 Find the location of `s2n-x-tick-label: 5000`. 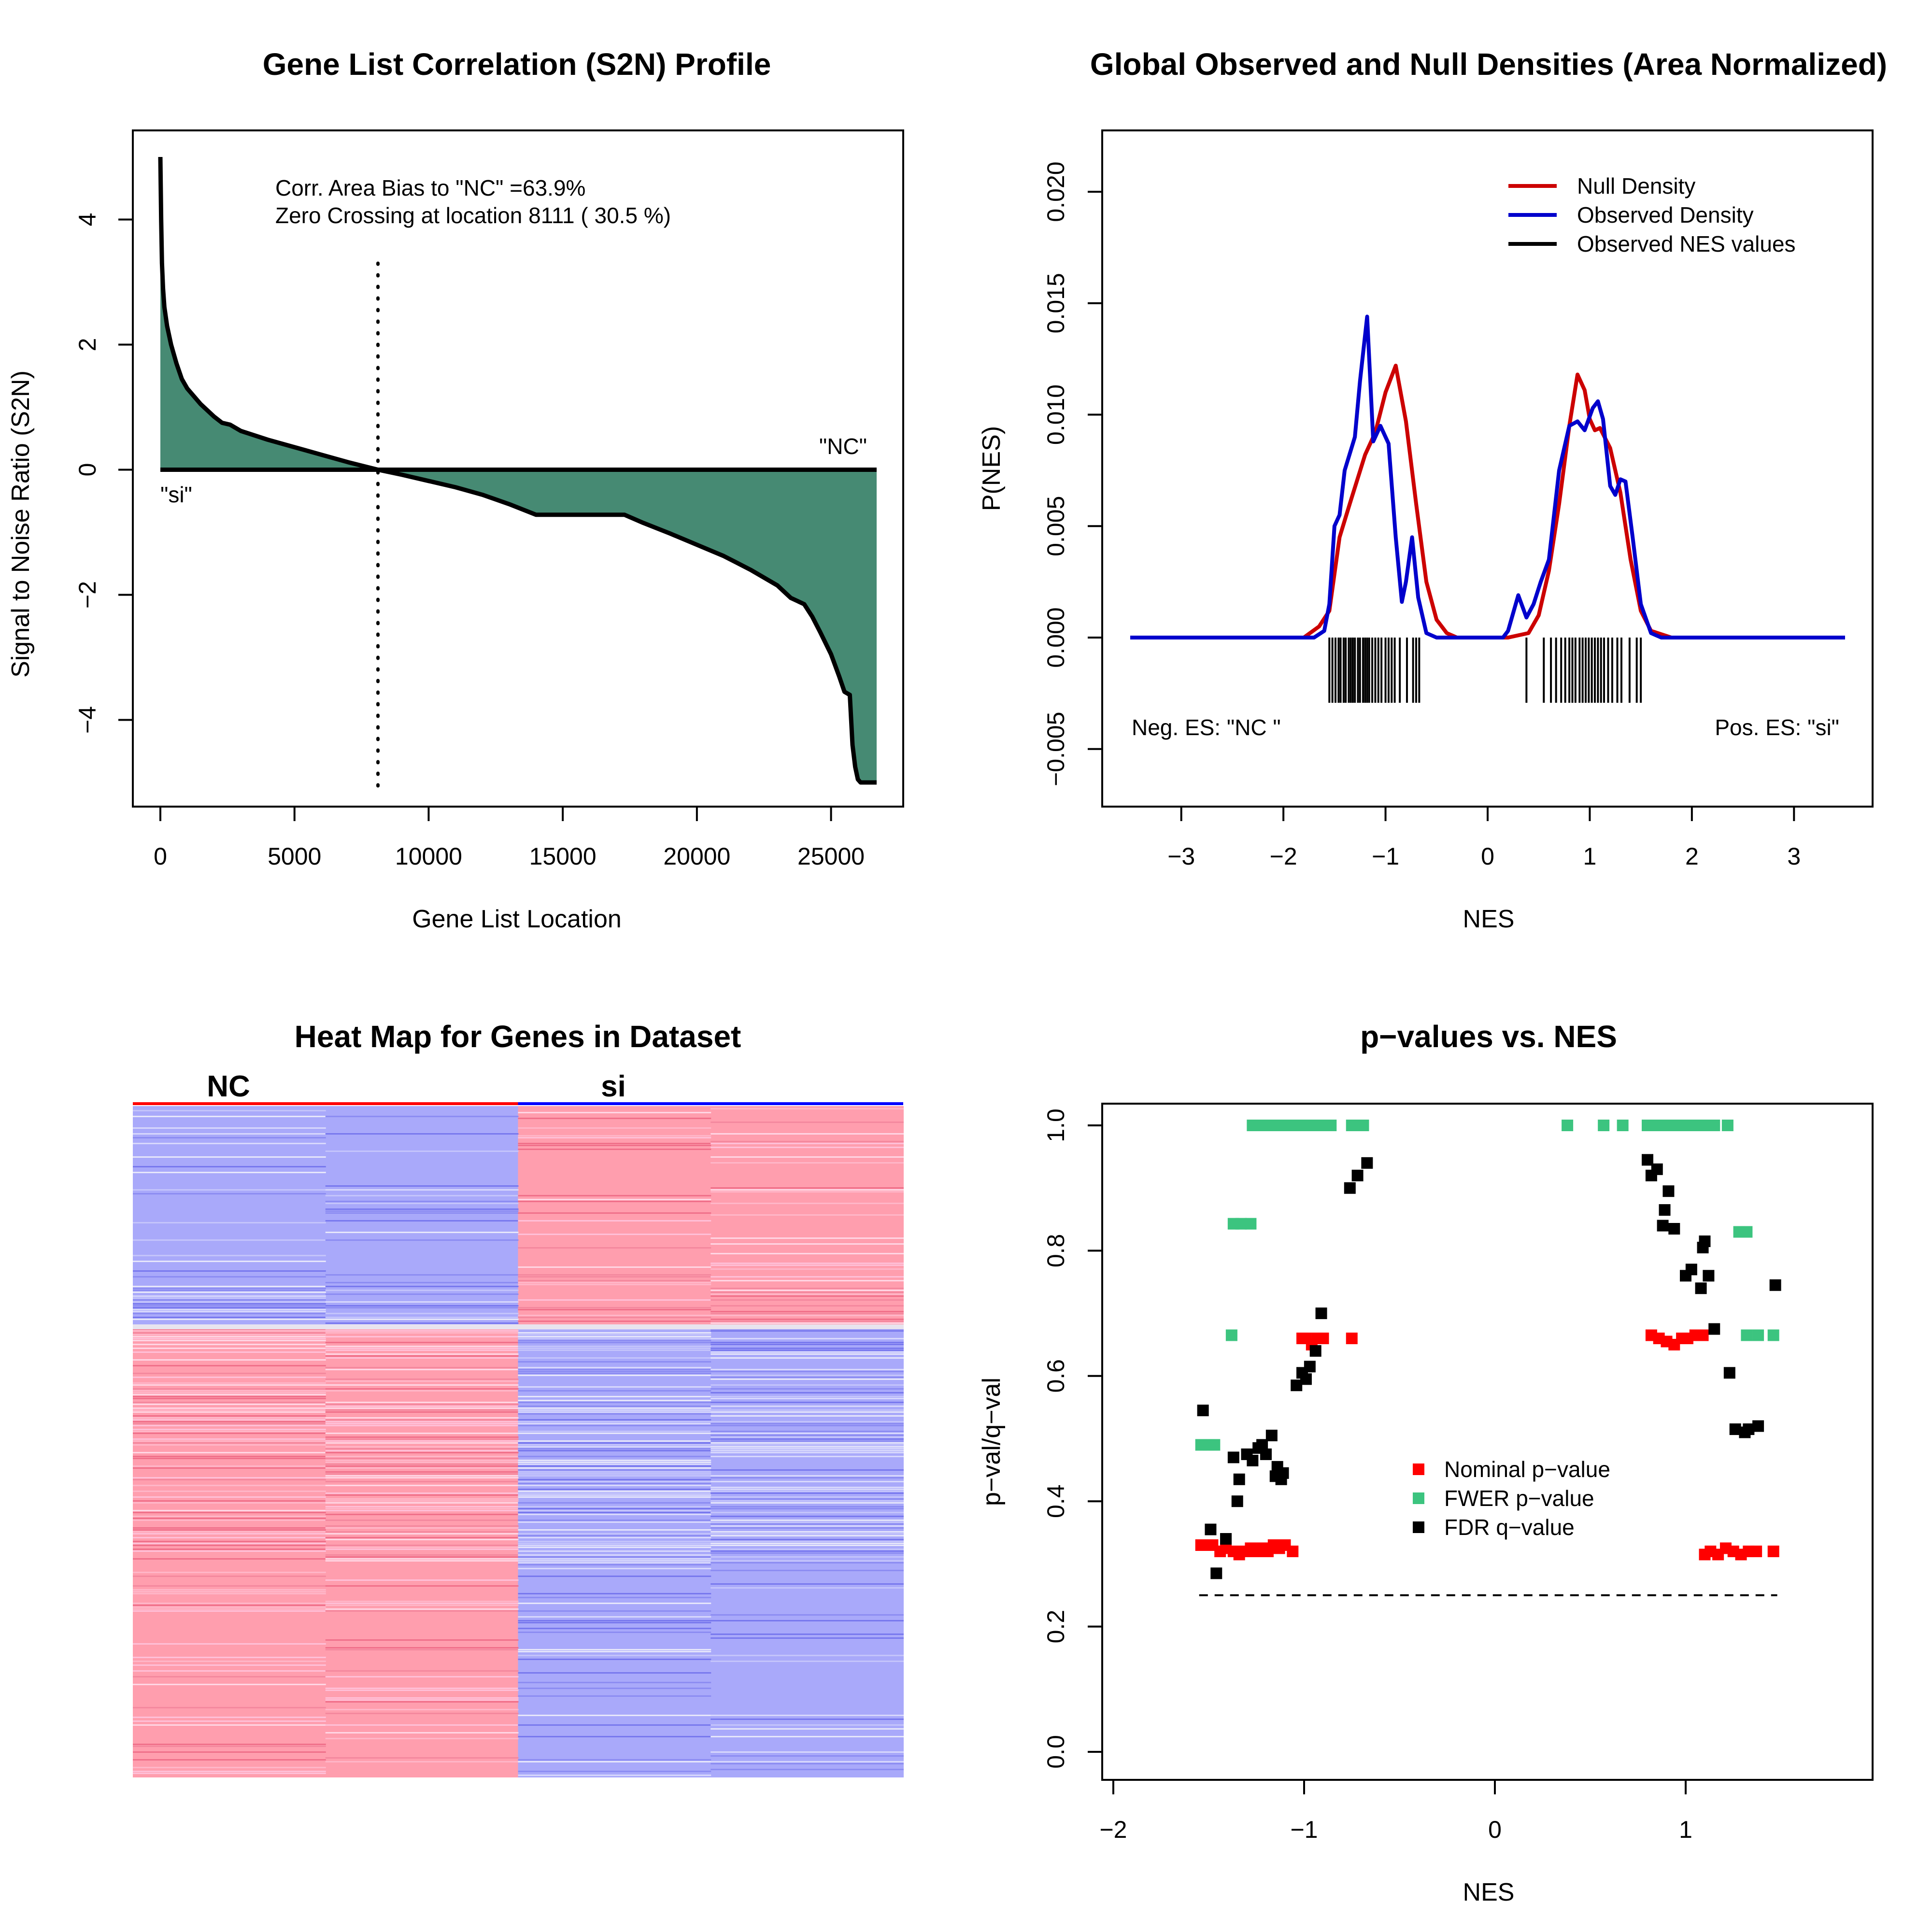

s2n-x-tick-label: 5000 is located at coordinates (294, 856).